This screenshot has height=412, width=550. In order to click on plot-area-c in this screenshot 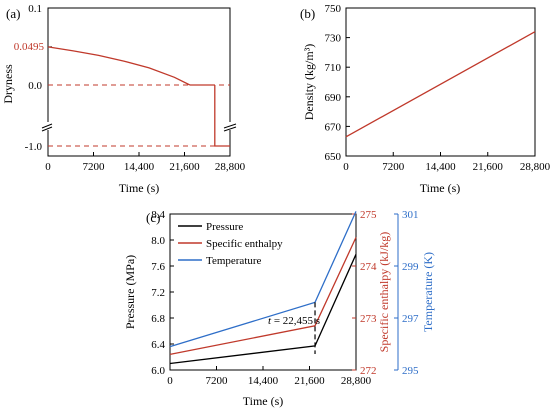, I will do `click(263, 288)`.